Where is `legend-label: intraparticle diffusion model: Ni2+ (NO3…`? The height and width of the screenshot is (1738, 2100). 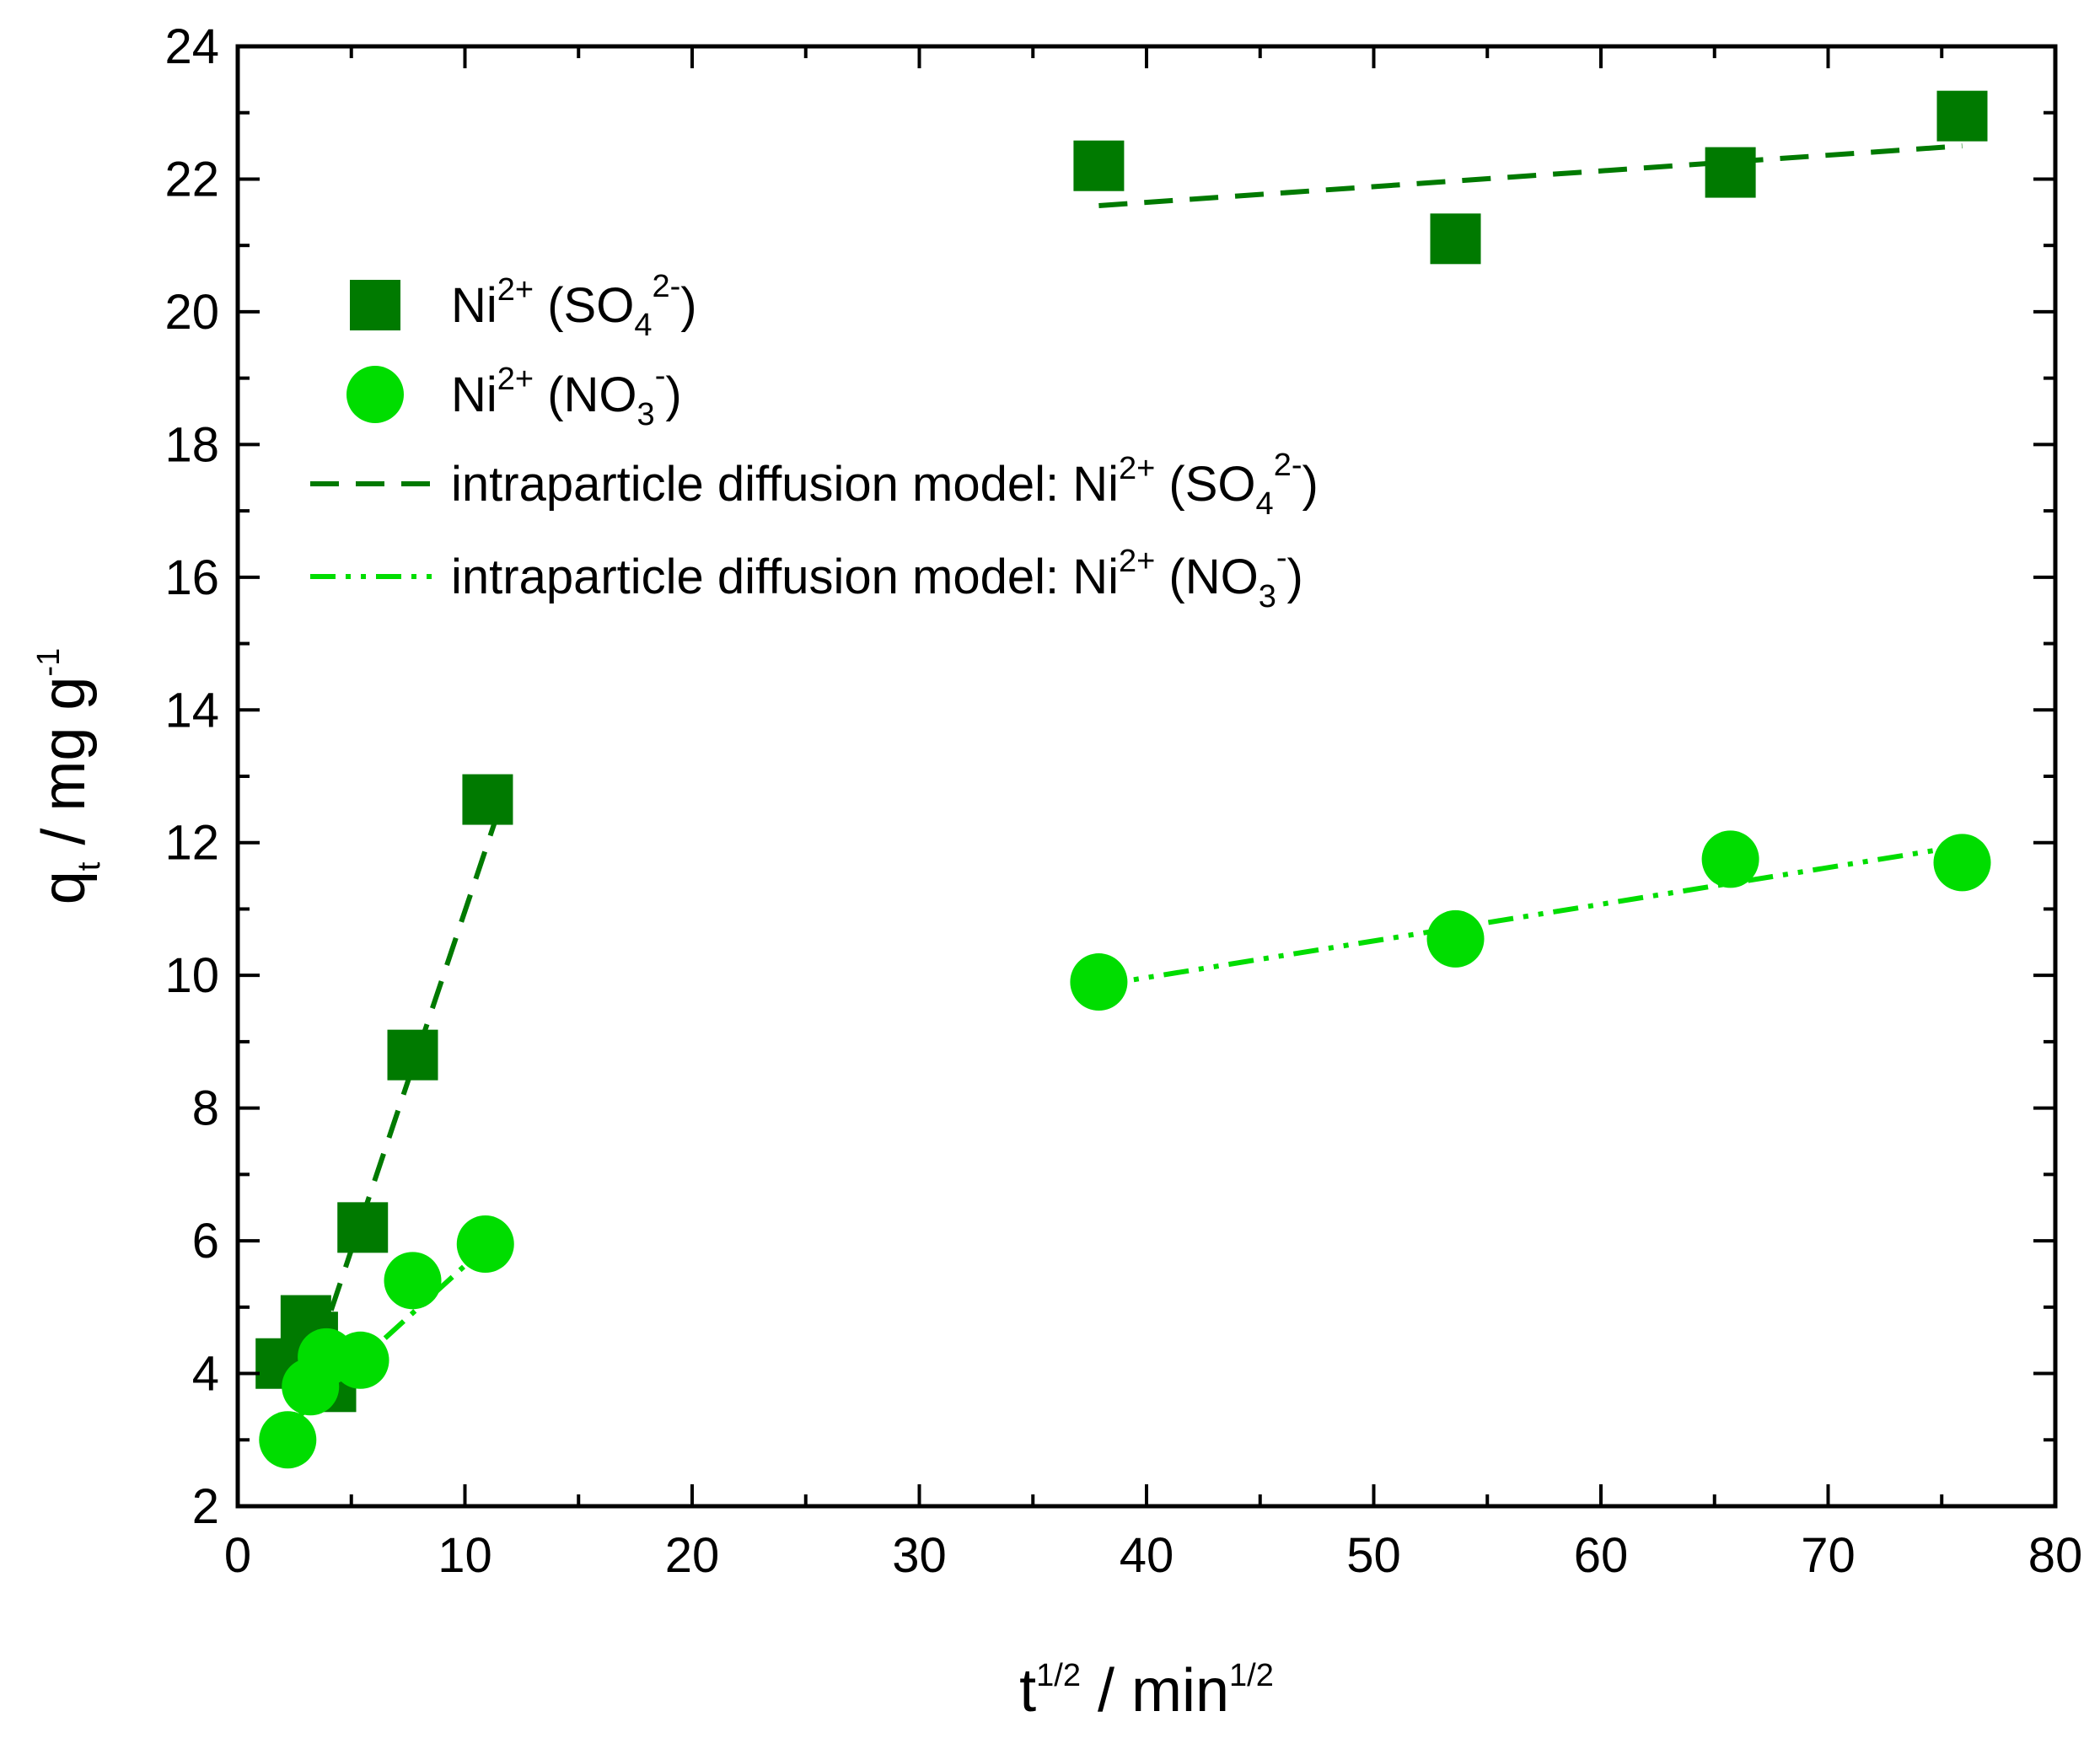 legend-label: intraparticle diffusion model: Ni2+ (NO3… is located at coordinates (877, 577).